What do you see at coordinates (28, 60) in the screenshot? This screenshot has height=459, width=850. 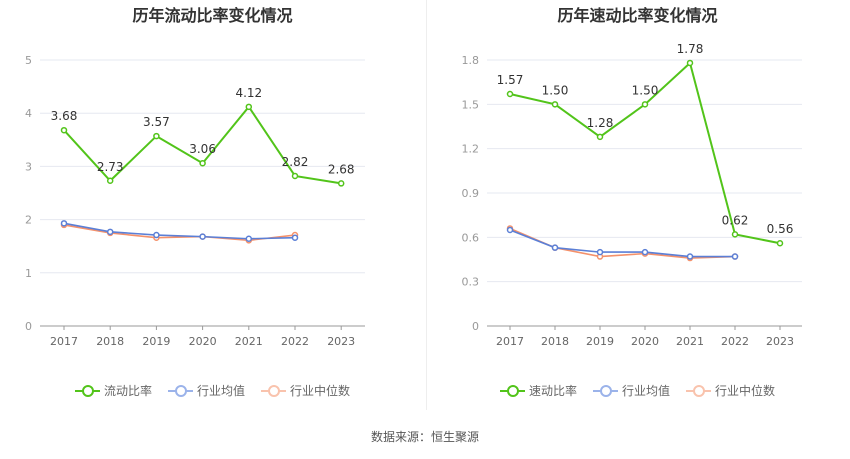 I see `y-tick-label: 5` at bounding box center [28, 60].